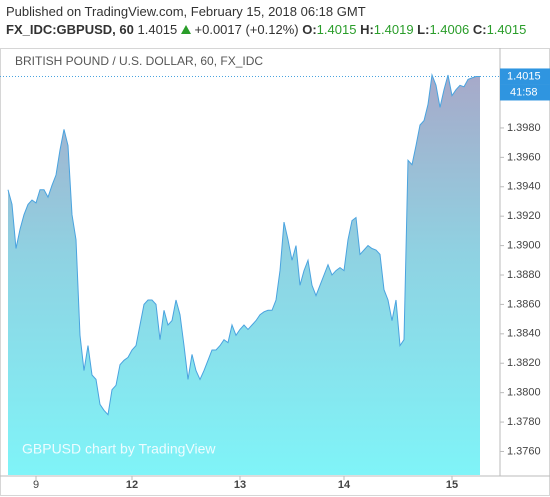 The image size is (550, 497). I want to click on price-box, so click(525, 76).